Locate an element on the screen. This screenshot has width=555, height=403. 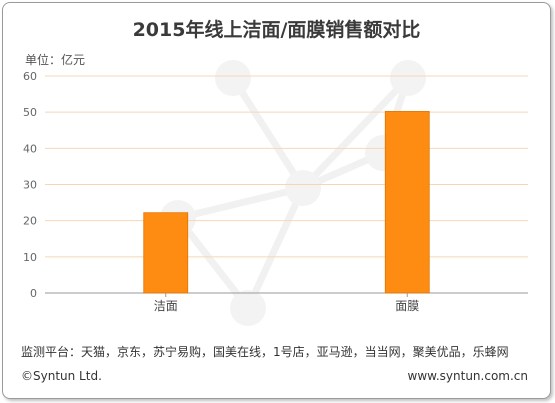
y-tick-label: 30 is located at coordinates (30, 185).